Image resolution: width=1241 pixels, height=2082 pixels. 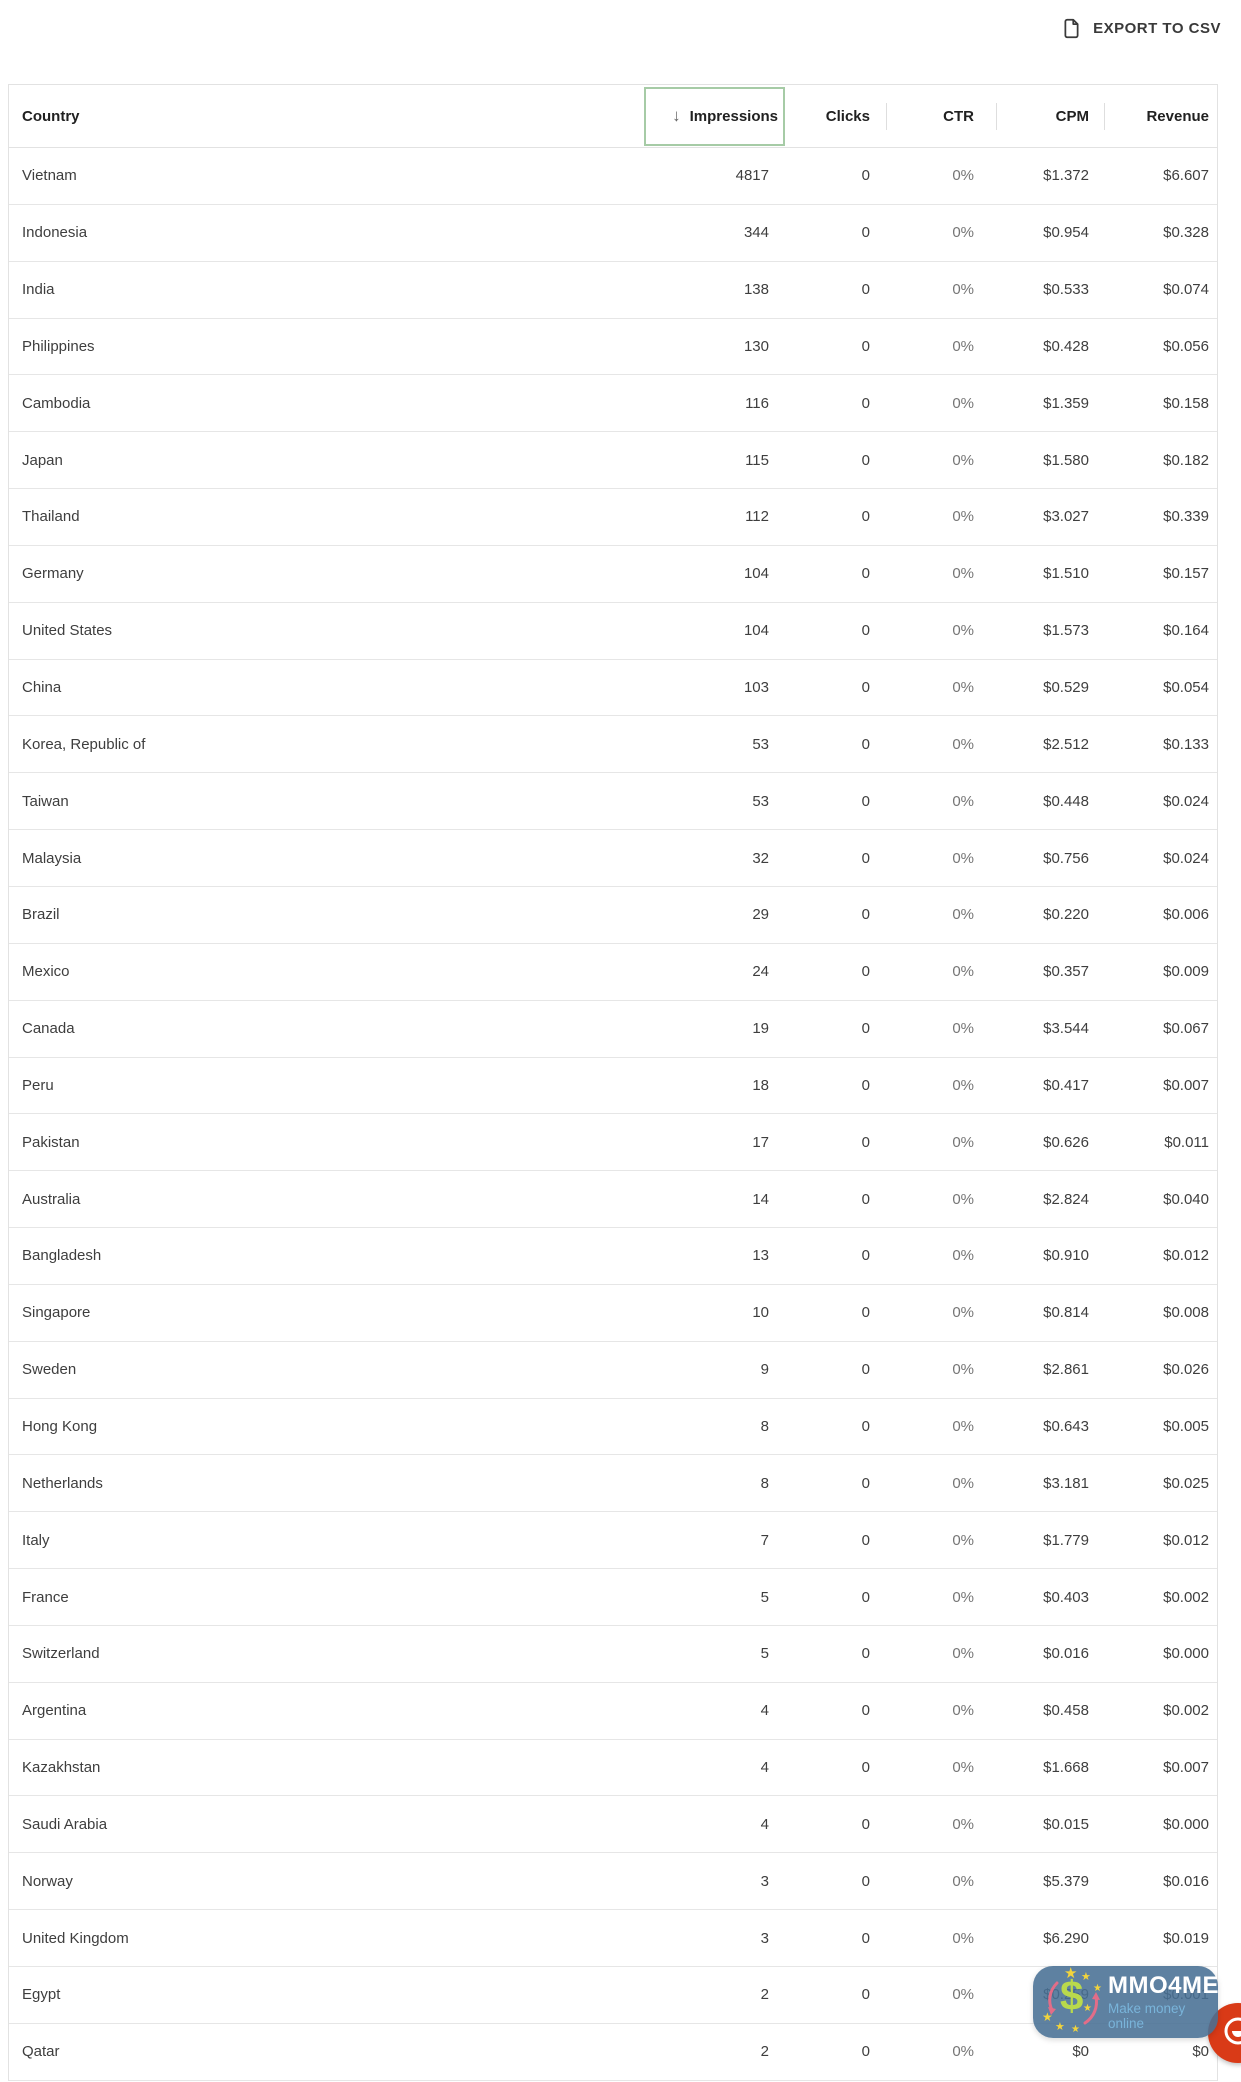 I want to click on table-row: Sweden 9 0 0% $2.861 $0.026, so click(x=613, y=1370).